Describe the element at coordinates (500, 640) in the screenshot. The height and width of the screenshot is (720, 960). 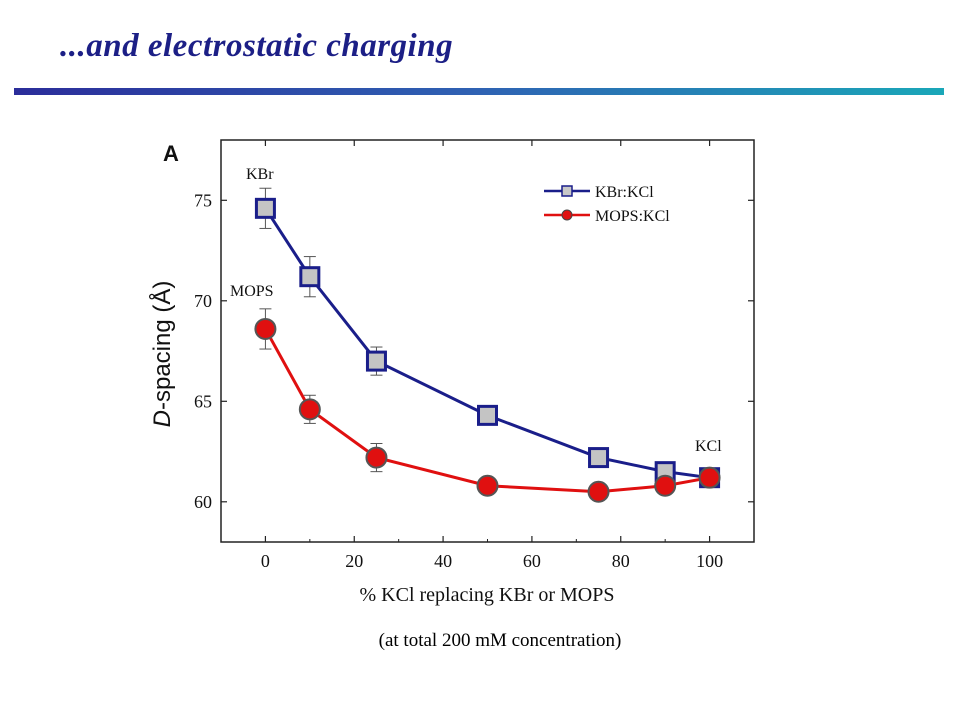
I see `caption: (at total 200 mM concentration)` at that location.